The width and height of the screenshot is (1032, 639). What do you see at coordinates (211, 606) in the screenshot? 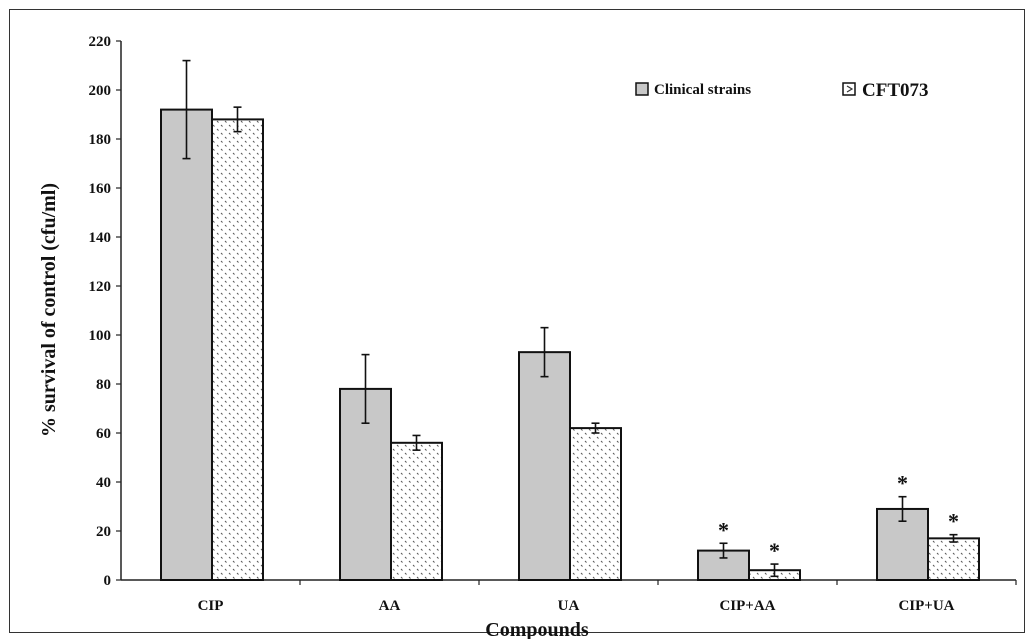
I see `x-category-label: CIP` at bounding box center [211, 606].